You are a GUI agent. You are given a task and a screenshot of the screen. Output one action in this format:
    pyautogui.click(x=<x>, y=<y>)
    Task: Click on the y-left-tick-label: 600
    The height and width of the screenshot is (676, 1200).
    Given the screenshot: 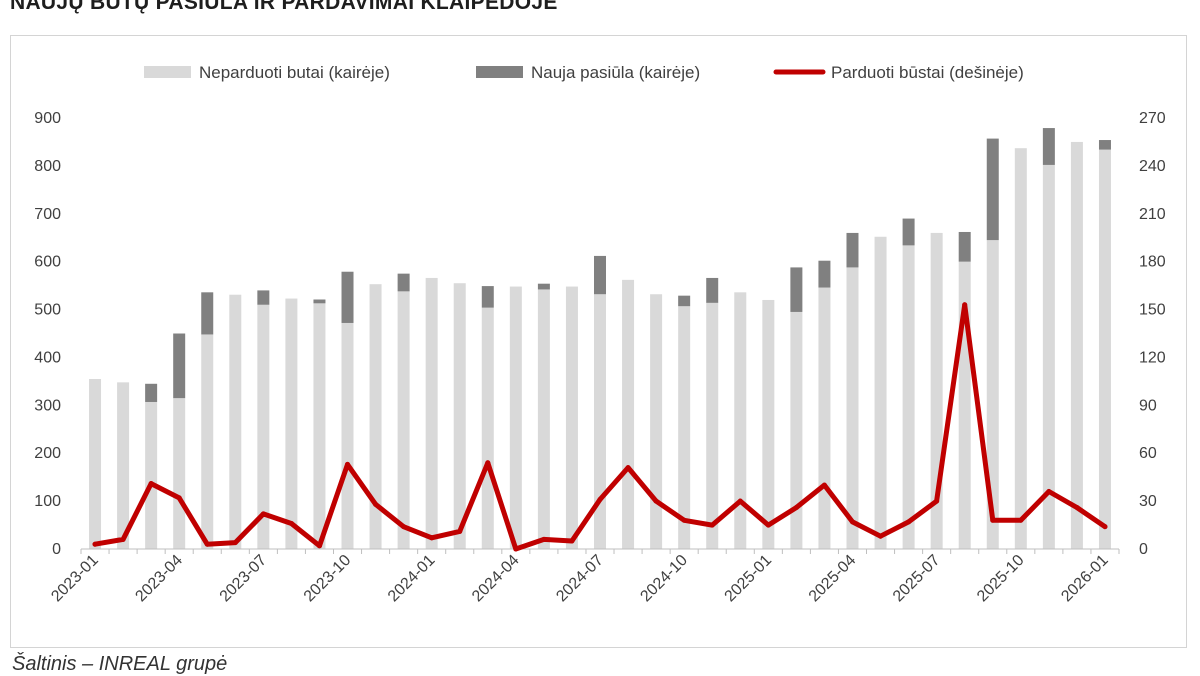 What is the action you would take?
    pyautogui.click(x=47, y=262)
    